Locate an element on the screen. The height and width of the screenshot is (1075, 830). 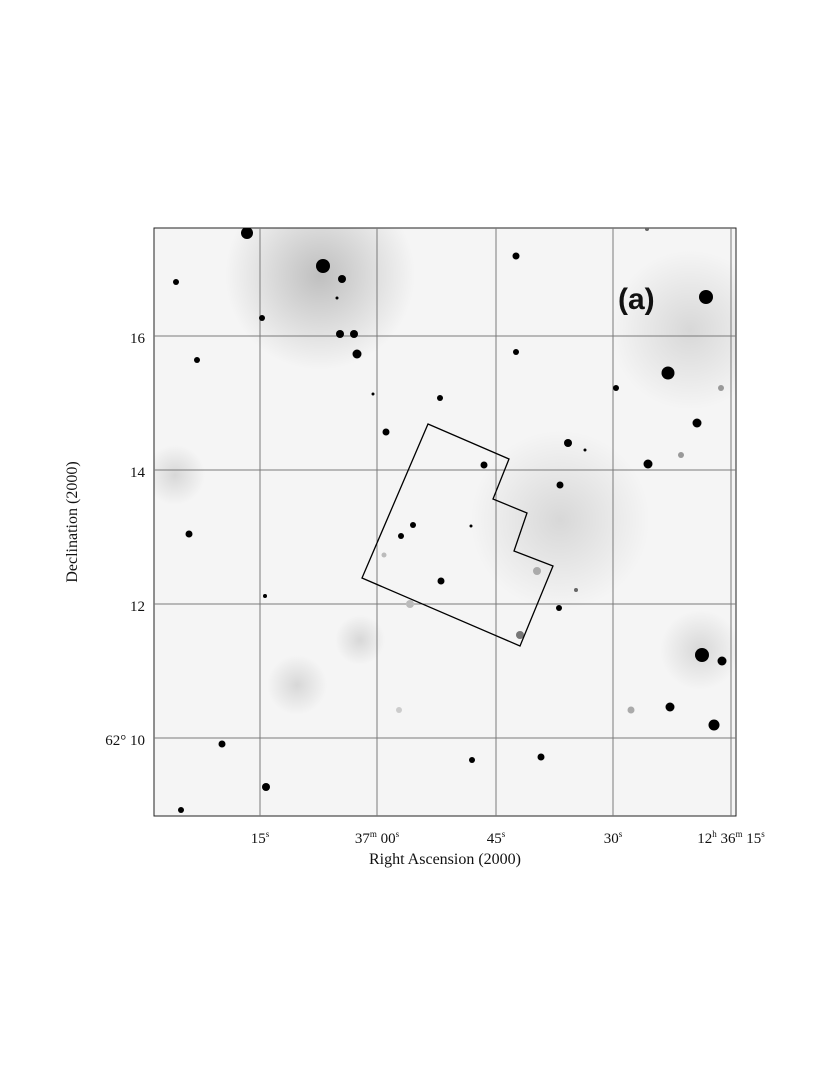
x-tick-label: 15s is located at coordinates (260, 838).